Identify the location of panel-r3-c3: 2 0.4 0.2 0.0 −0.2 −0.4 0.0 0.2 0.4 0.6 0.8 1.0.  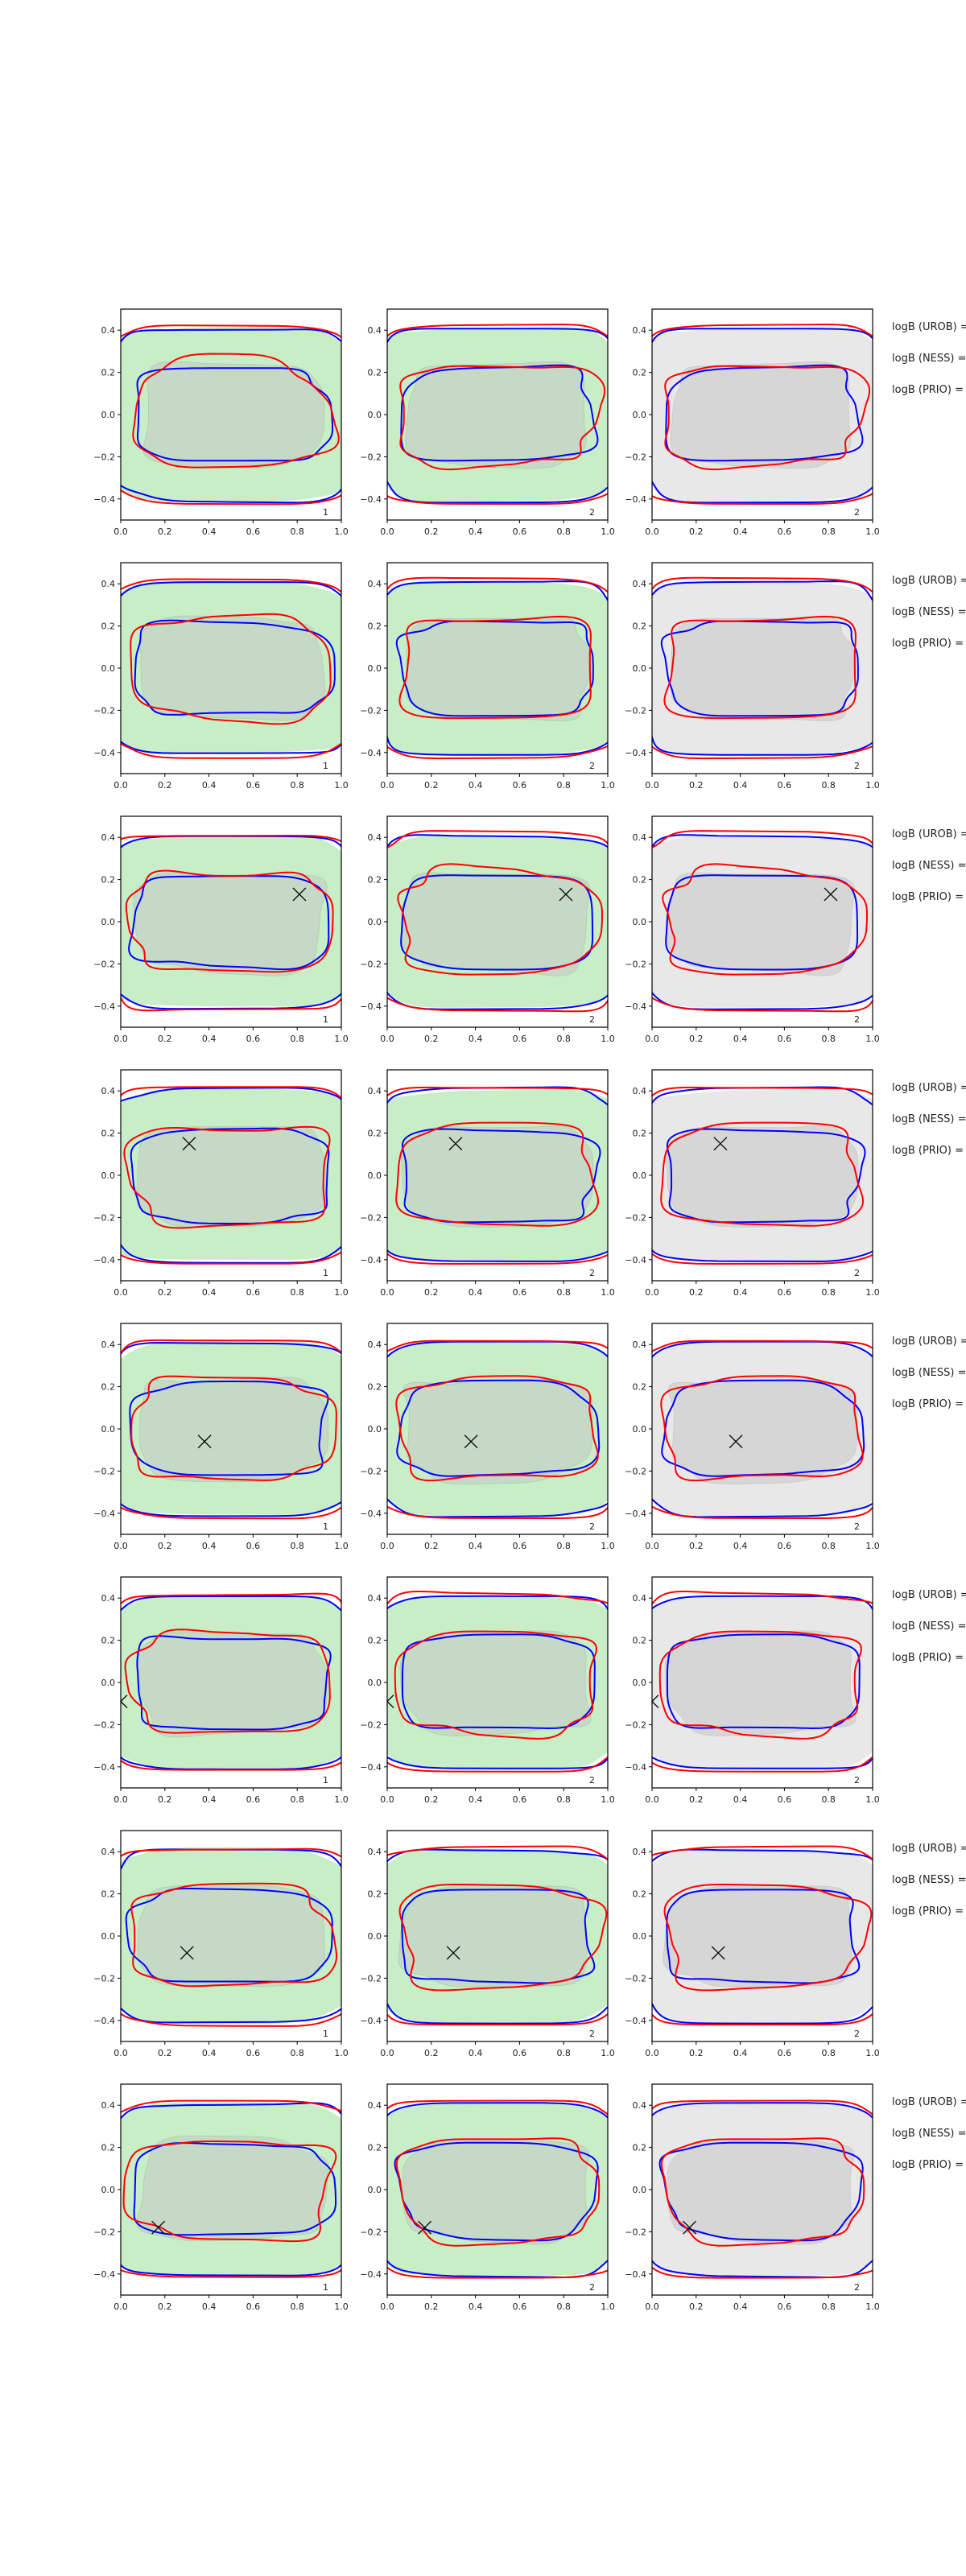
(752, 929).